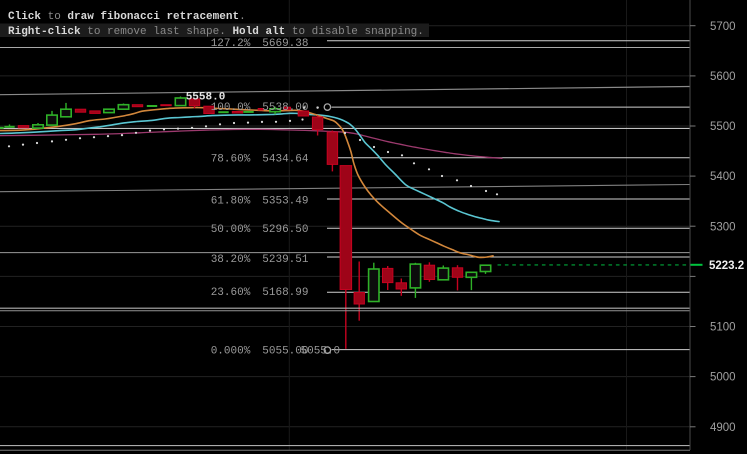 The image size is (747, 454). What do you see at coordinates (723, 177) in the screenshot?
I see `svg-text: 5400` at bounding box center [723, 177].